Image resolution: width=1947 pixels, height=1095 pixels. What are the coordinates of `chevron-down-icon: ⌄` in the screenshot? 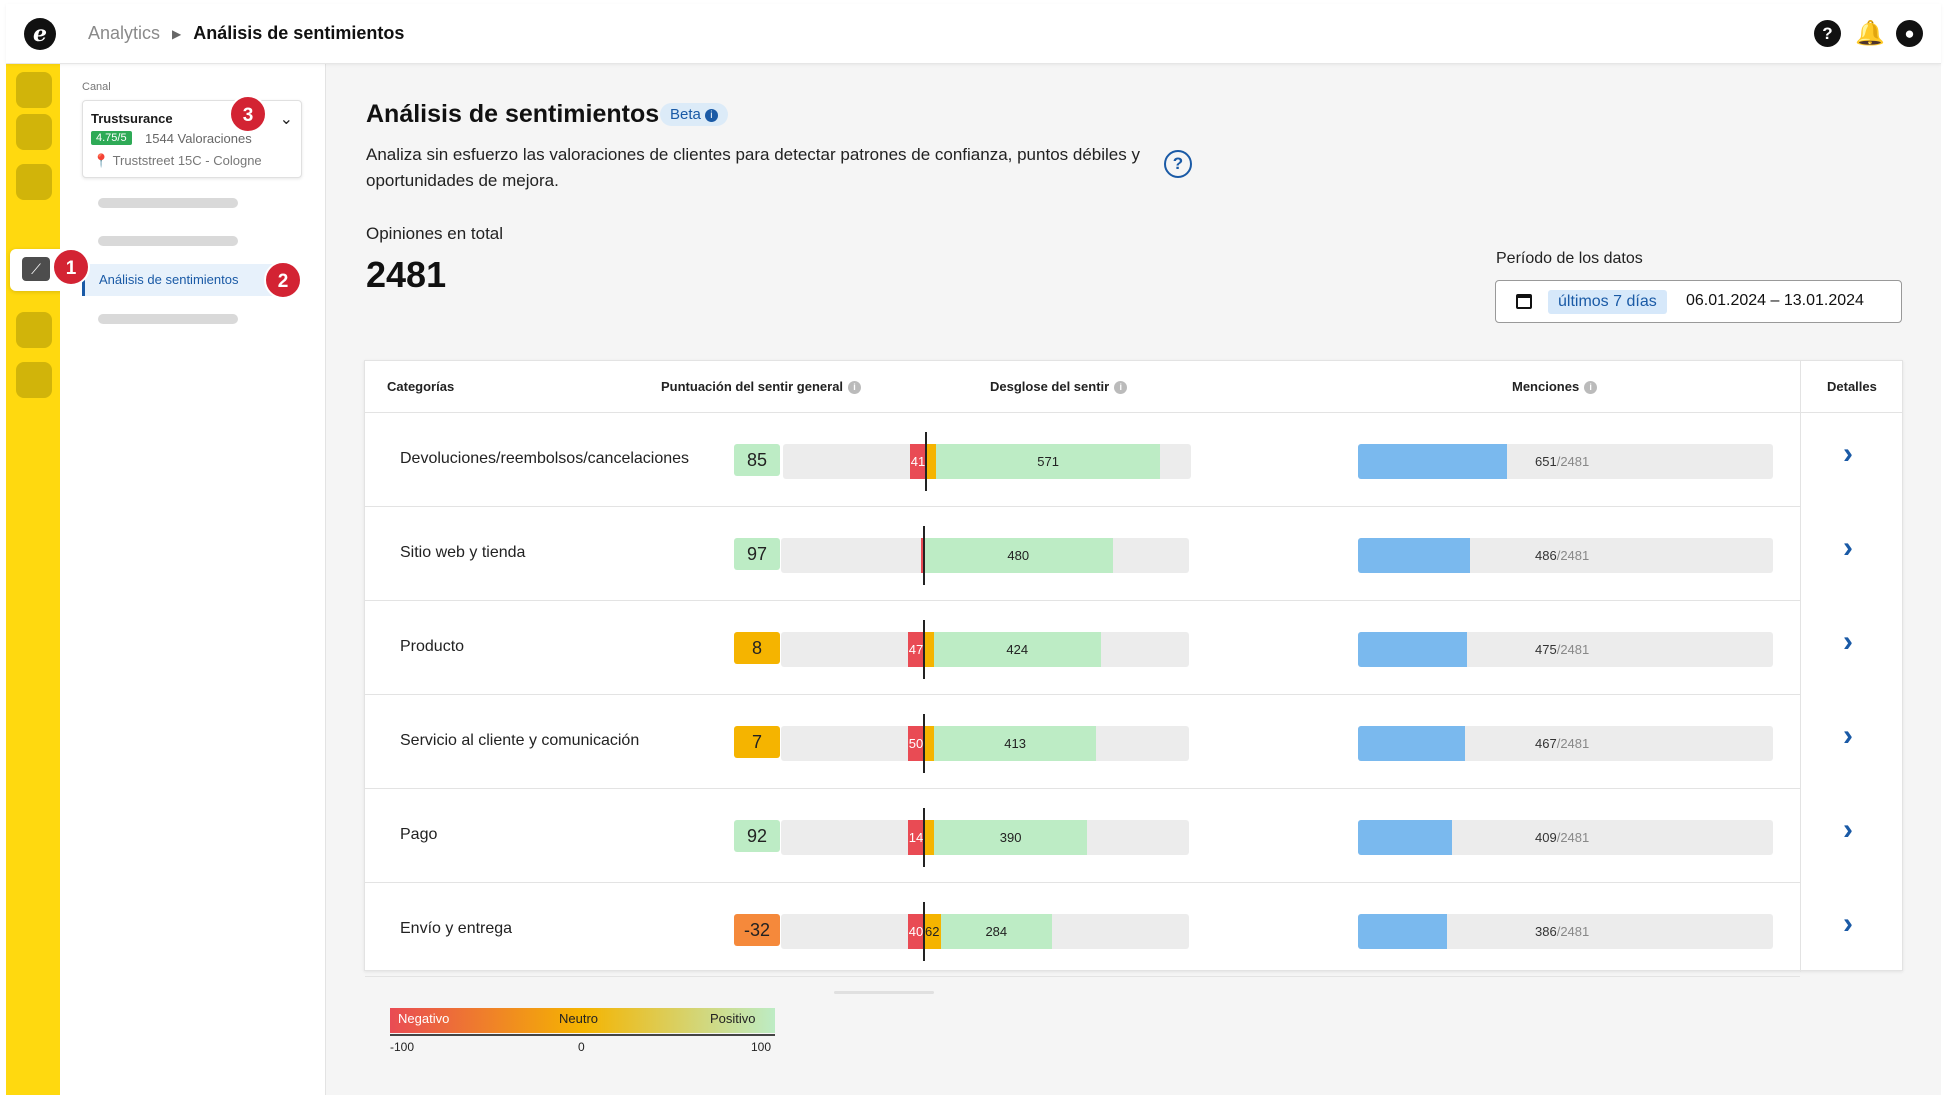 It's located at (286, 119).